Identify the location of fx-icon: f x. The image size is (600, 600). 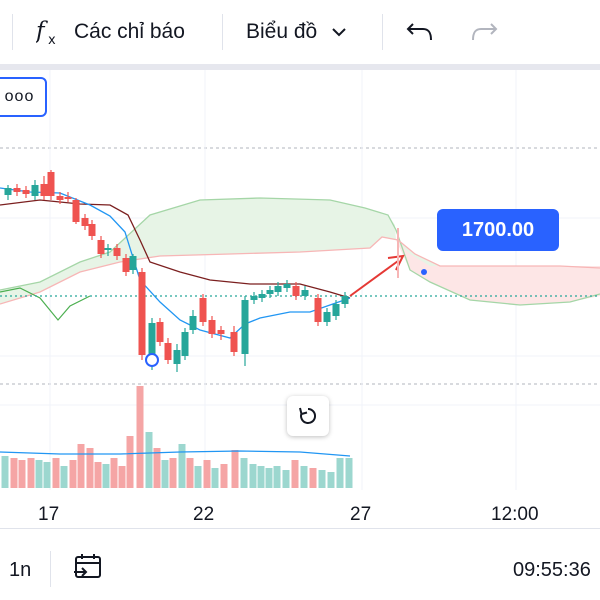
(50, 32).